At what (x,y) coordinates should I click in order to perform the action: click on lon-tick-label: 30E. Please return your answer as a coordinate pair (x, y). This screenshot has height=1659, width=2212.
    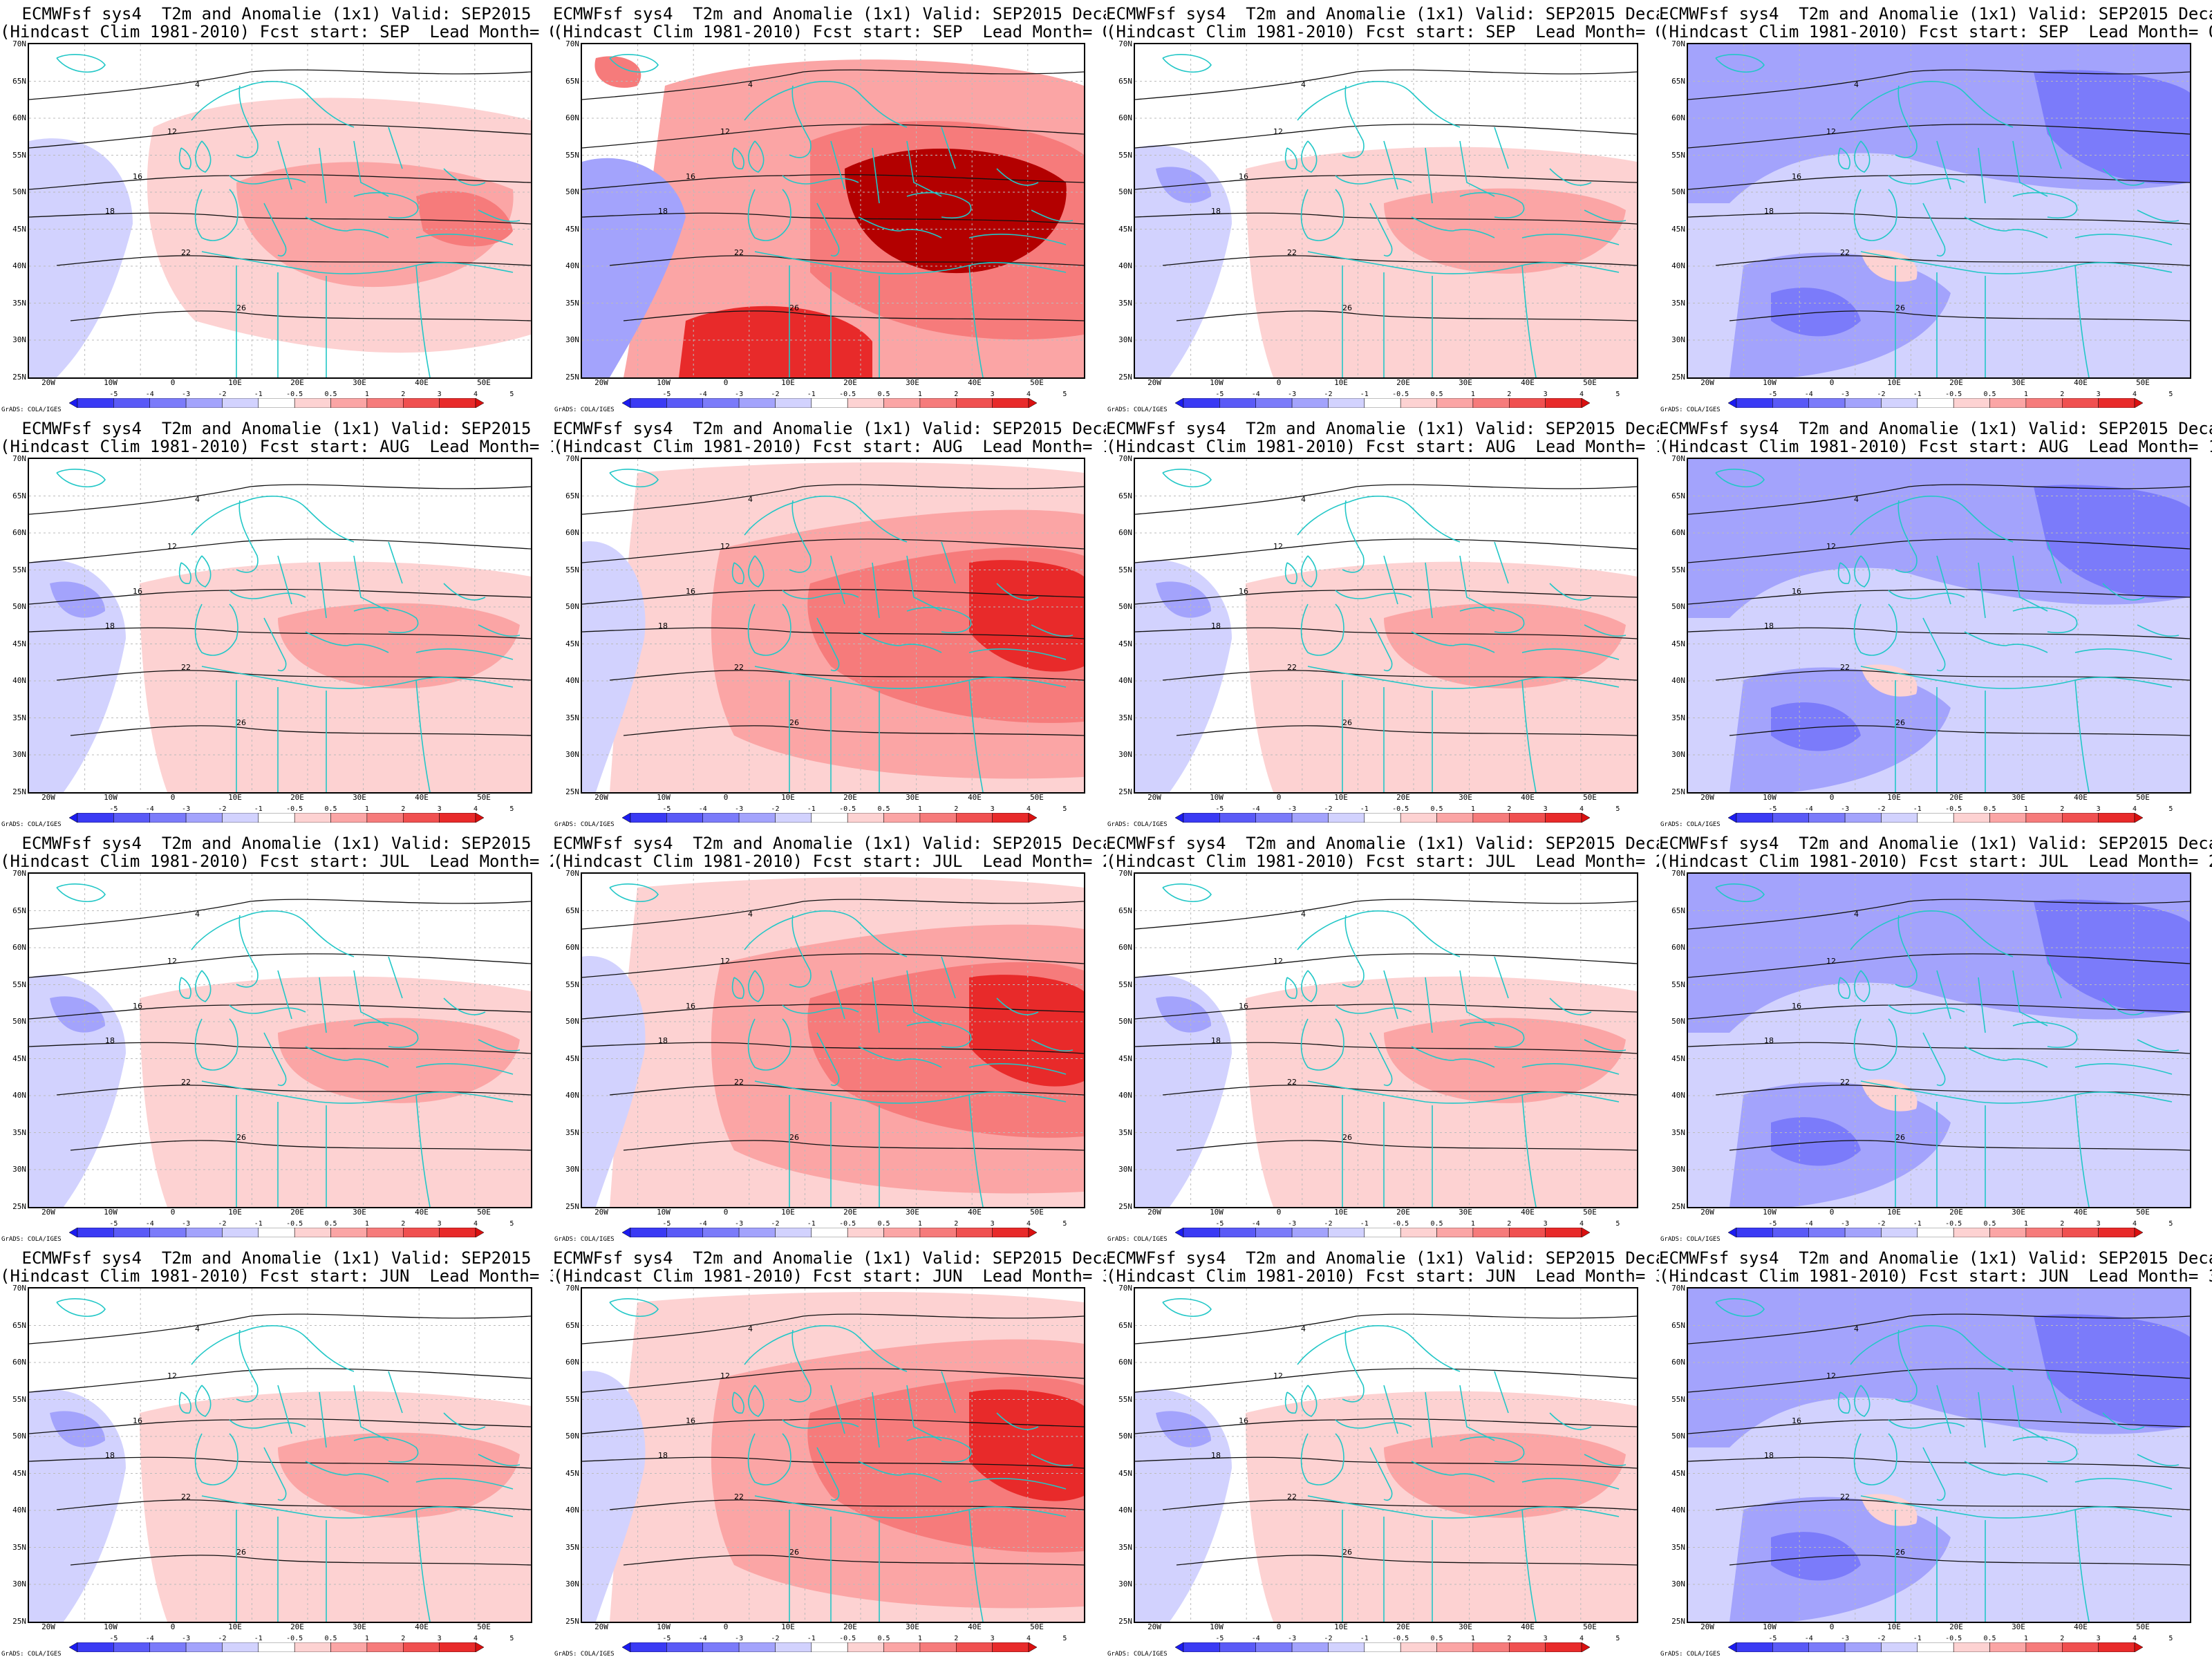
    Looking at the image, I should click on (2018, 798).